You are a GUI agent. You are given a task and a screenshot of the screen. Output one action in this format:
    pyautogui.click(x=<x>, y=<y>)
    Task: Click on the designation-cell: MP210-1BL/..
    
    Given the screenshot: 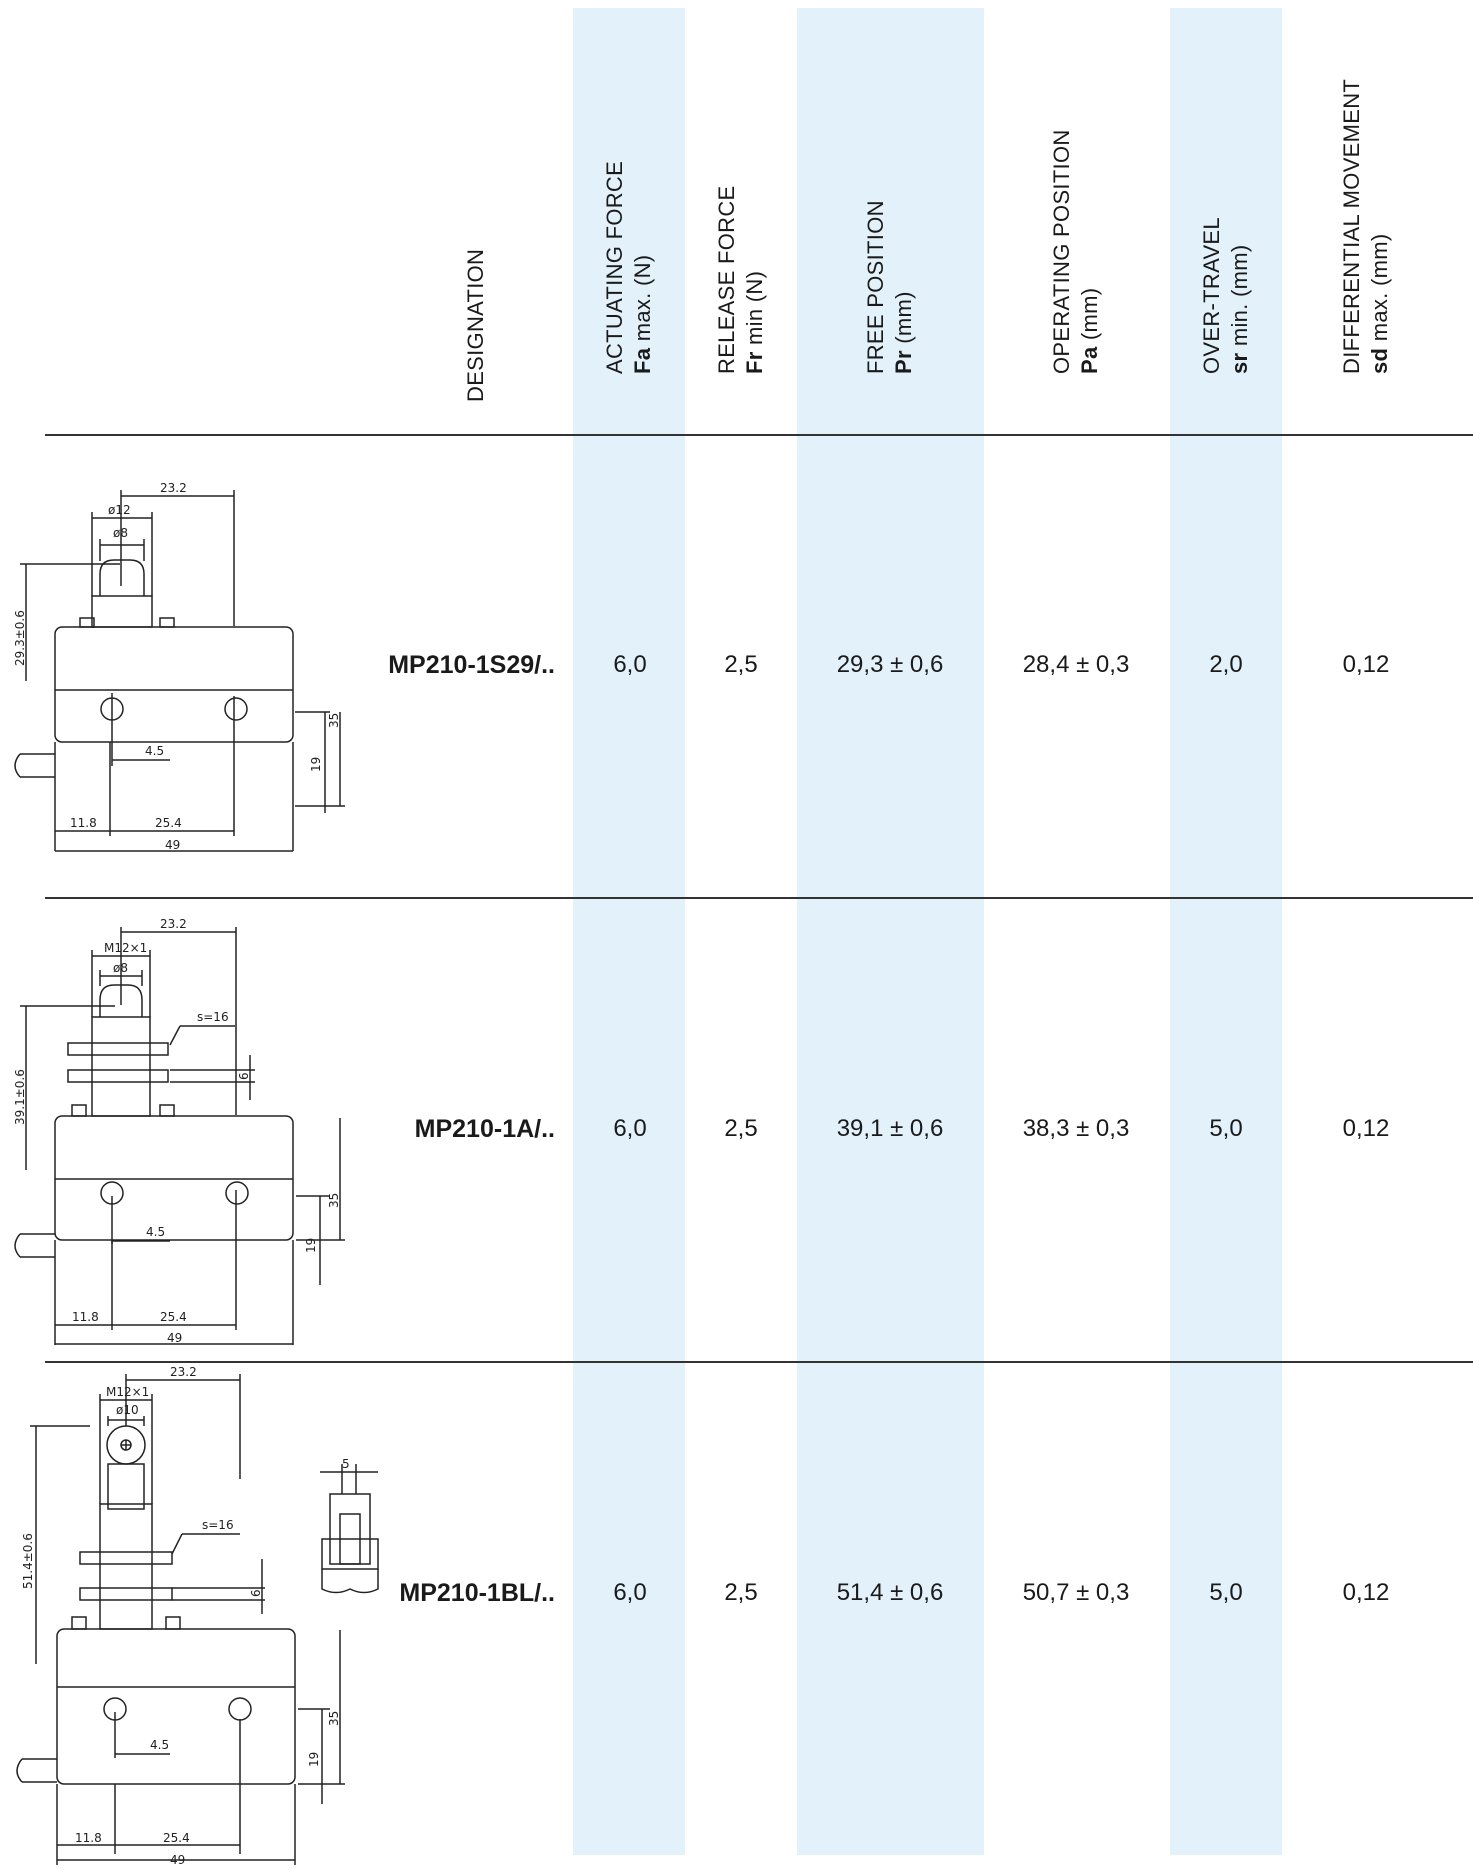 What is the action you would take?
    pyautogui.click(x=477, y=1593)
    